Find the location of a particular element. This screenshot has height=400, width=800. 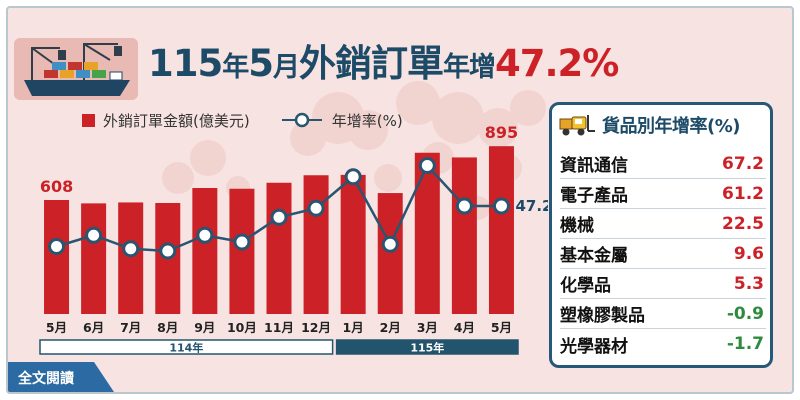

panel-row-value: -0.9 is located at coordinates (745, 313).